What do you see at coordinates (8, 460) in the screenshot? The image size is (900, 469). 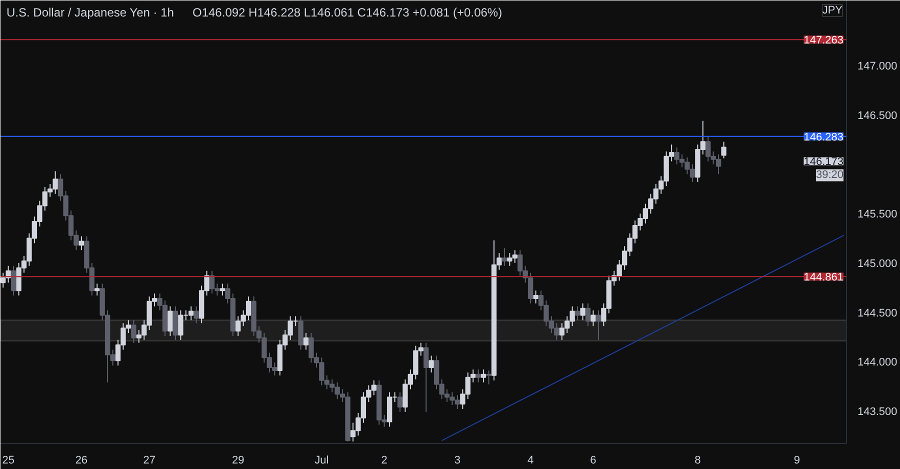 I see `x-tick-label: 25` at bounding box center [8, 460].